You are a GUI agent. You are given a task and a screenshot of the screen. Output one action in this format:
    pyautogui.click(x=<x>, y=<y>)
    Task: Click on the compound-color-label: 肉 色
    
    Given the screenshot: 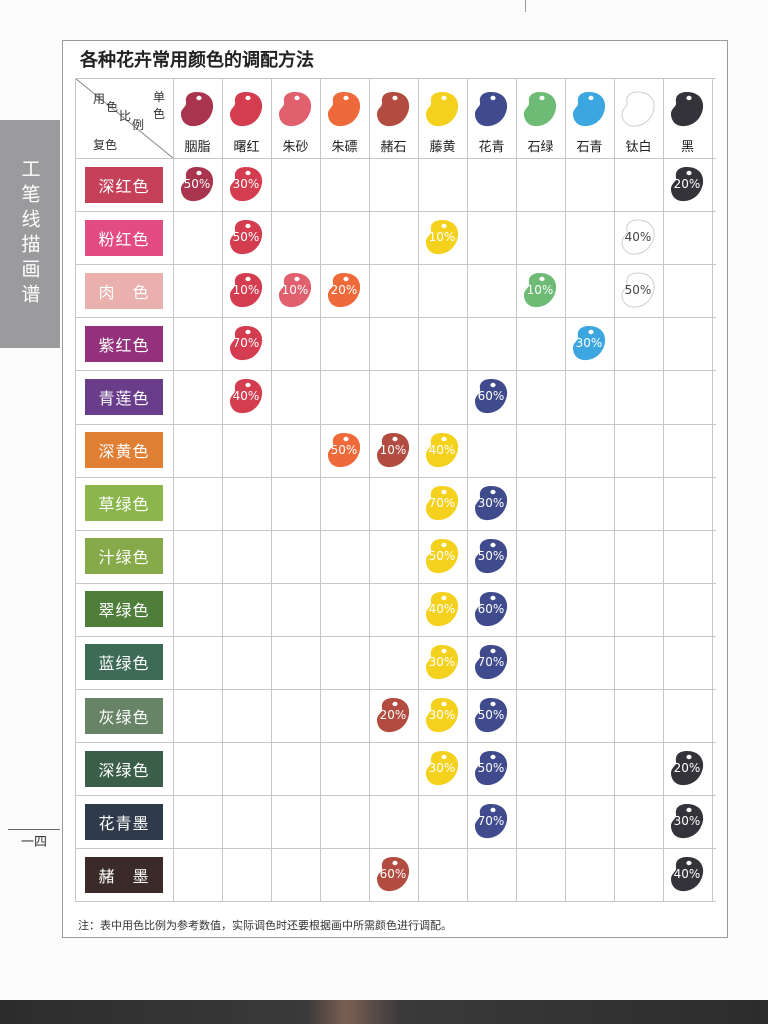 What is the action you would take?
    pyautogui.click(x=124, y=290)
    